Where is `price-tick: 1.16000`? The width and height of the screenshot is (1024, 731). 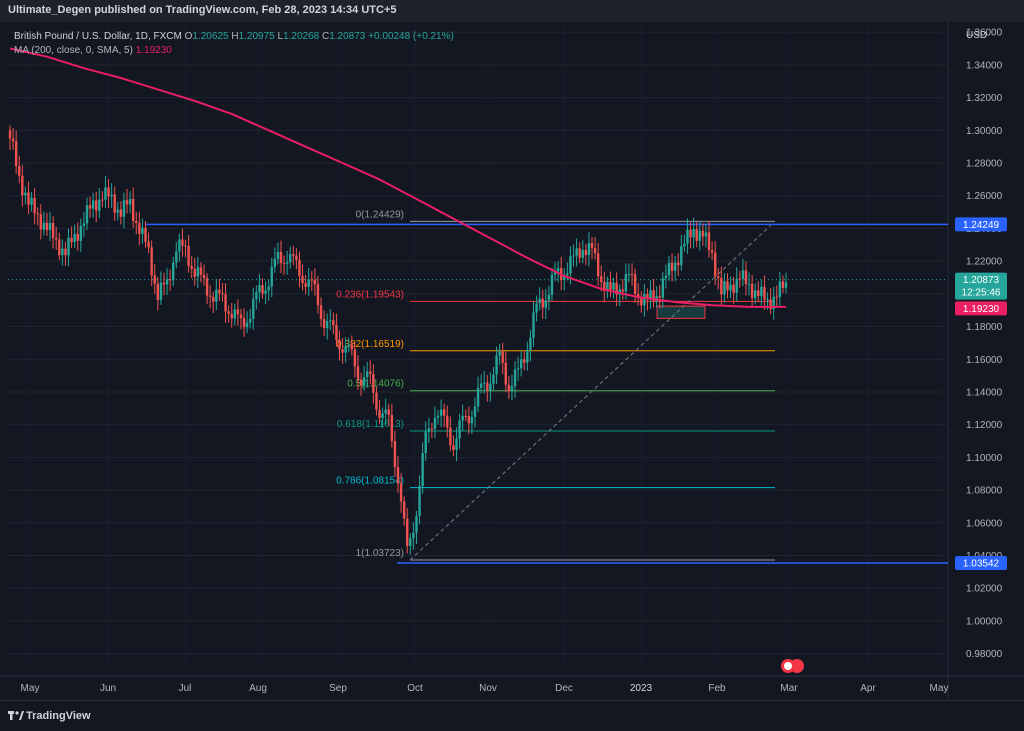
price-tick: 1.16000 is located at coordinates (984, 360).